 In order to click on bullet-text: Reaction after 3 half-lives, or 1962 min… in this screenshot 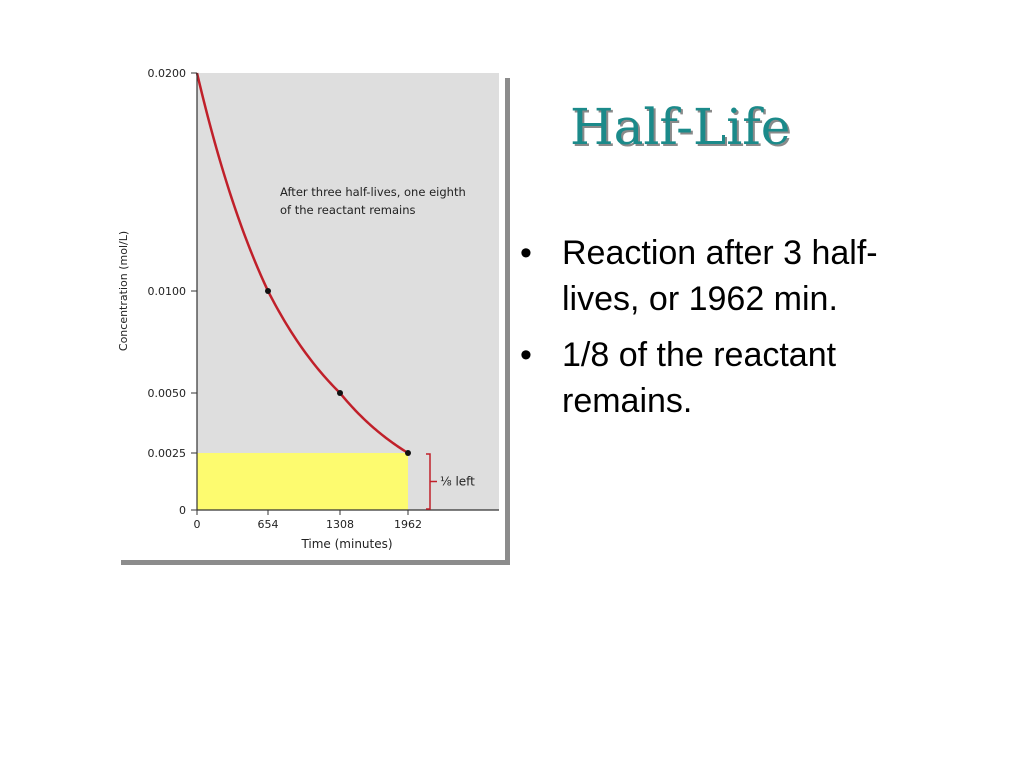, I will do `click(720, 276)`.